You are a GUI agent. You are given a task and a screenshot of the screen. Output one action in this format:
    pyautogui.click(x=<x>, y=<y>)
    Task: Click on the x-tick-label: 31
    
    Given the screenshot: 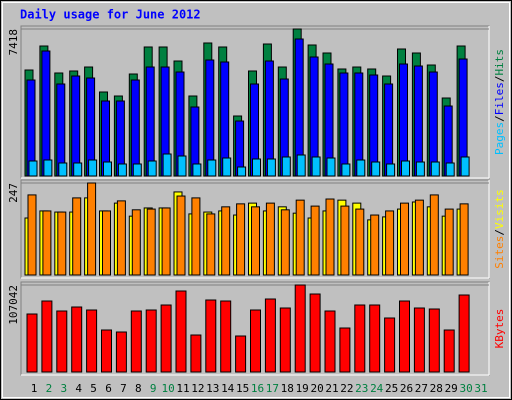 What is the action you would take?
    pyautogui.click(x=480, y=388)
    